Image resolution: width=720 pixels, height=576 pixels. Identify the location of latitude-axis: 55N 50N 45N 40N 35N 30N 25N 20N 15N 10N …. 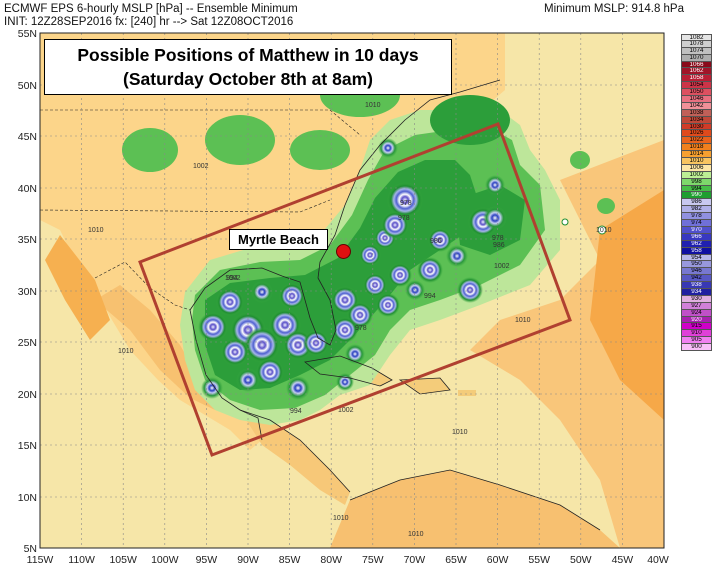
(27, 291).